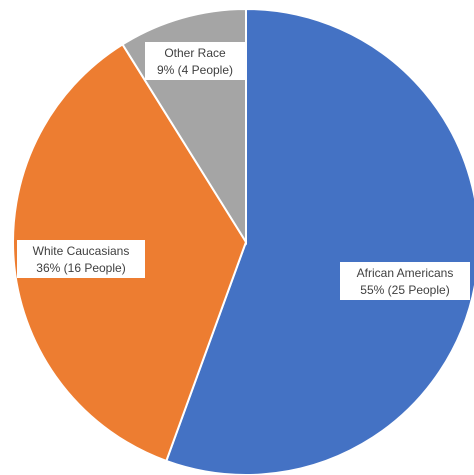 The width and height of the screenshot is (474, 475). Describe the element at coordinates (81, 251) in the screenshot. I see `data-label-name: White Caucasians` at that location.